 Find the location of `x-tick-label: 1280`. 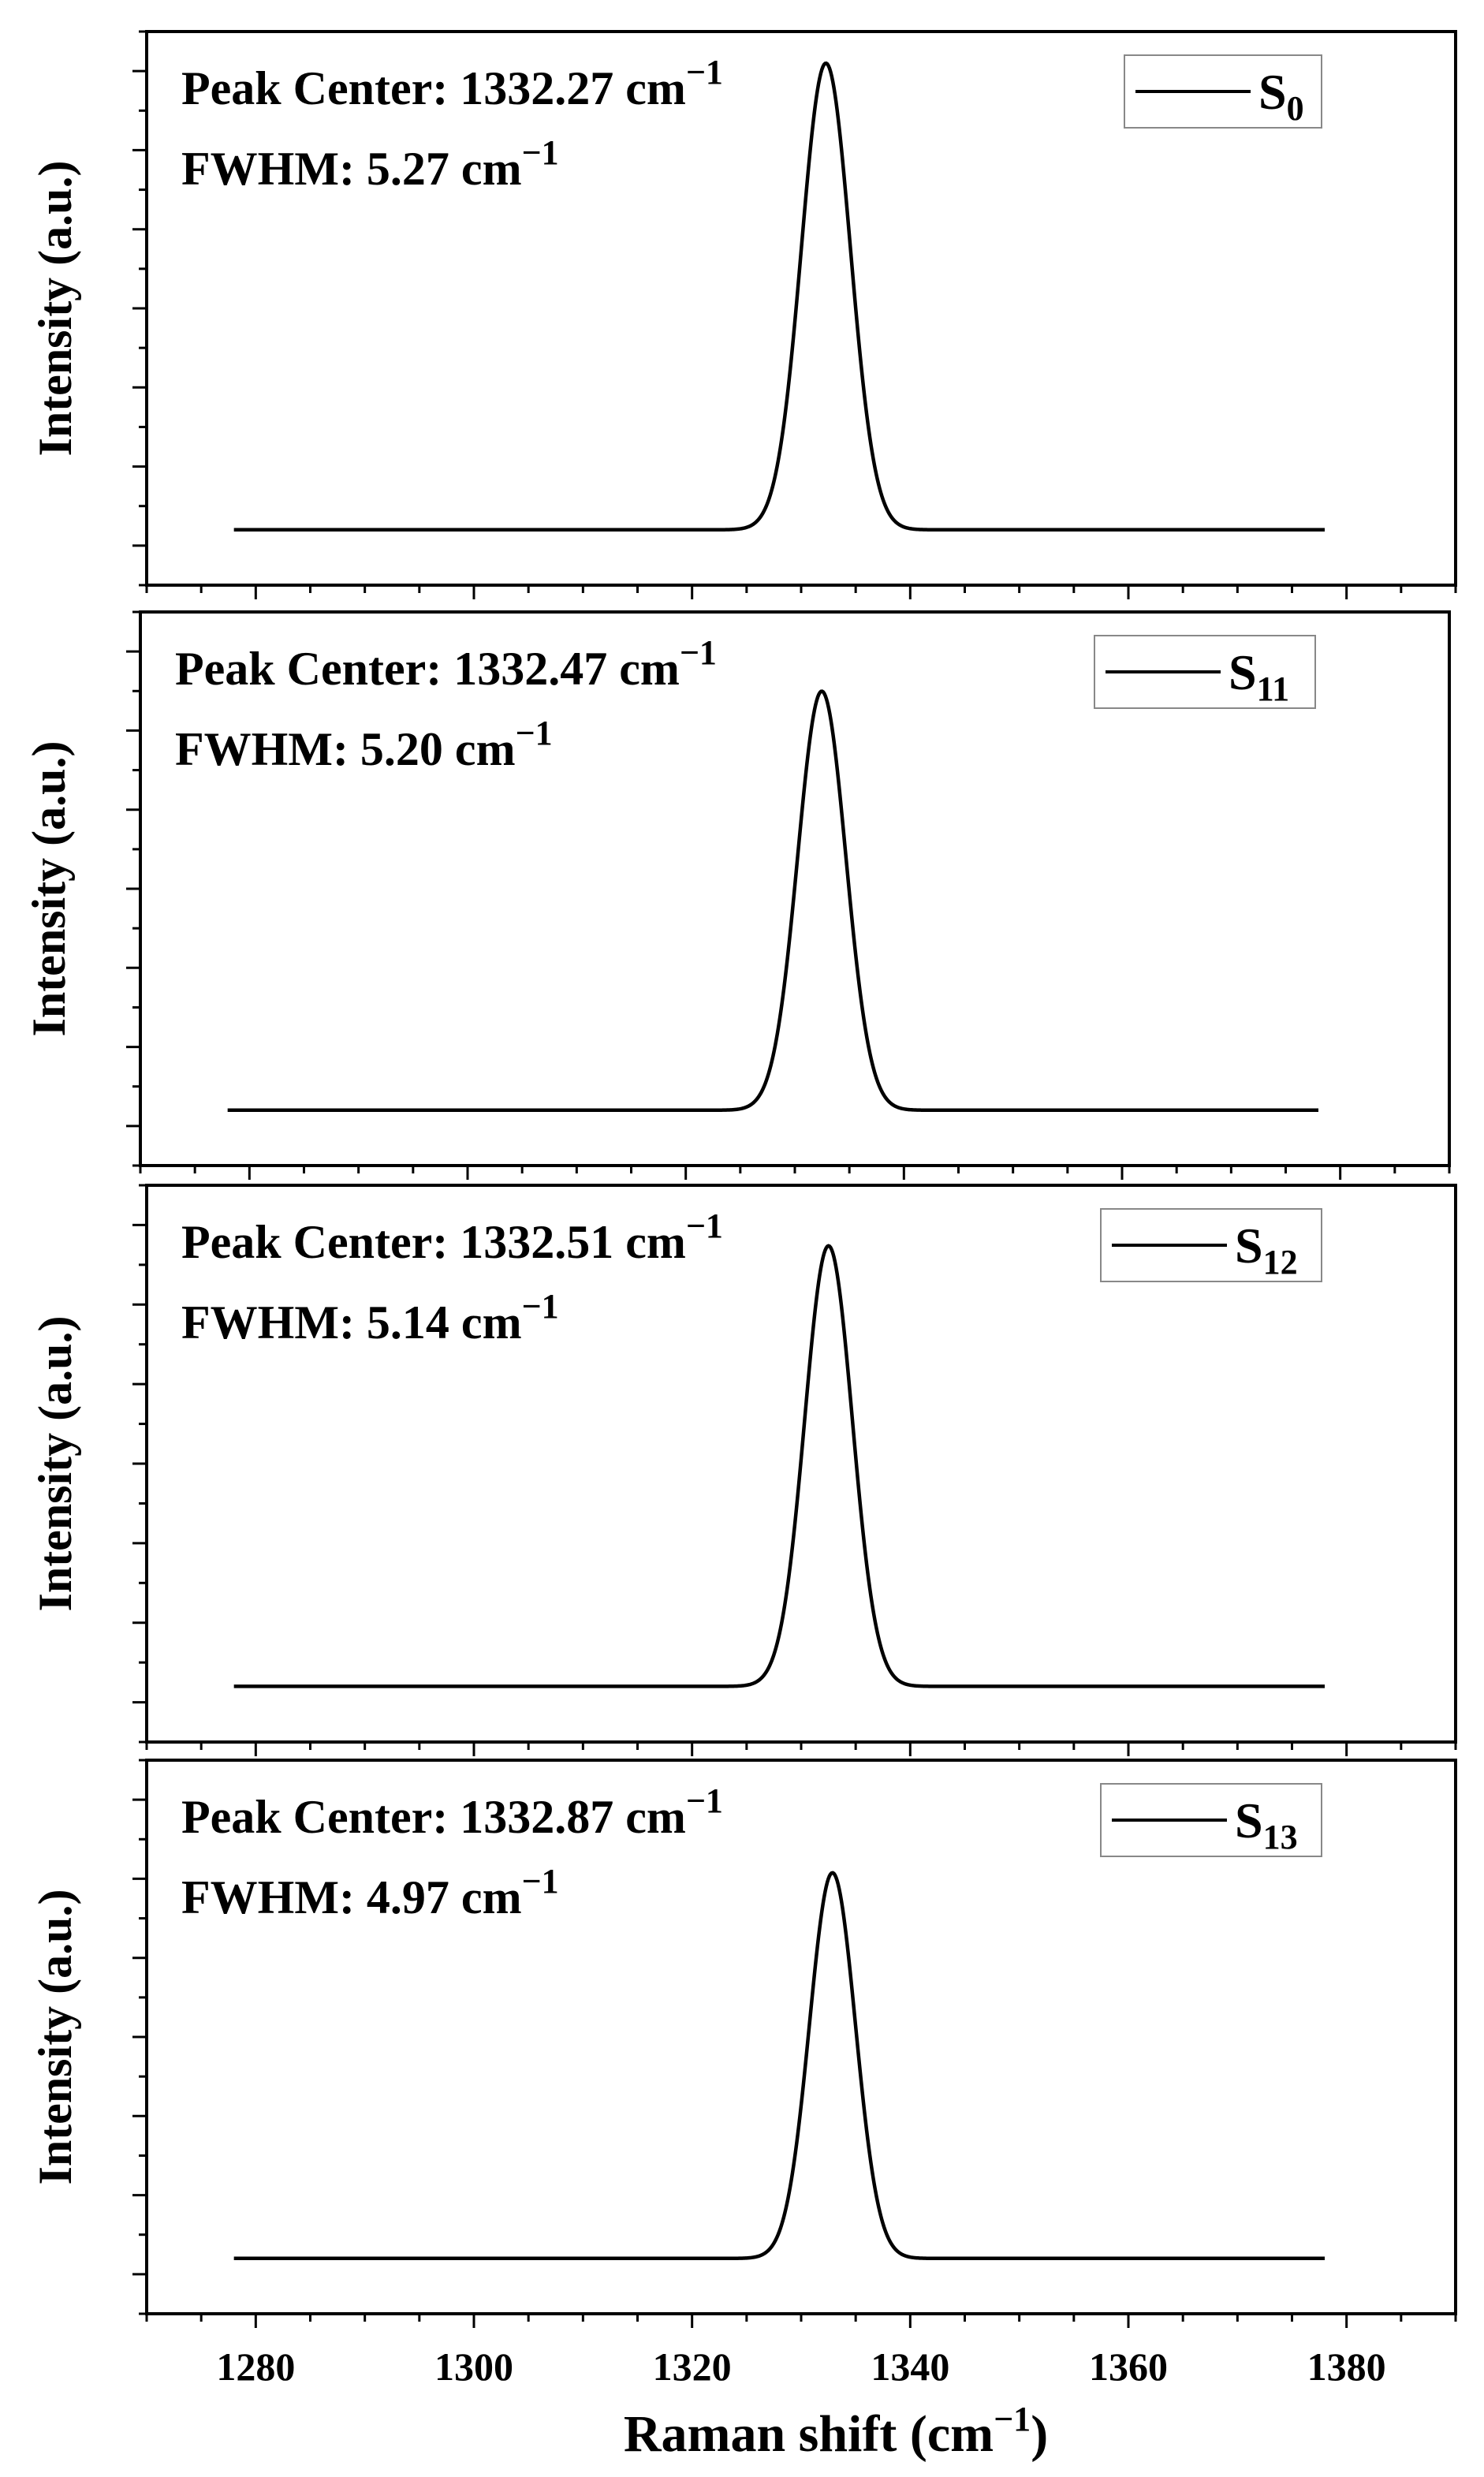

x-tick-label: 1280 is located at coordinates (255, 2367).